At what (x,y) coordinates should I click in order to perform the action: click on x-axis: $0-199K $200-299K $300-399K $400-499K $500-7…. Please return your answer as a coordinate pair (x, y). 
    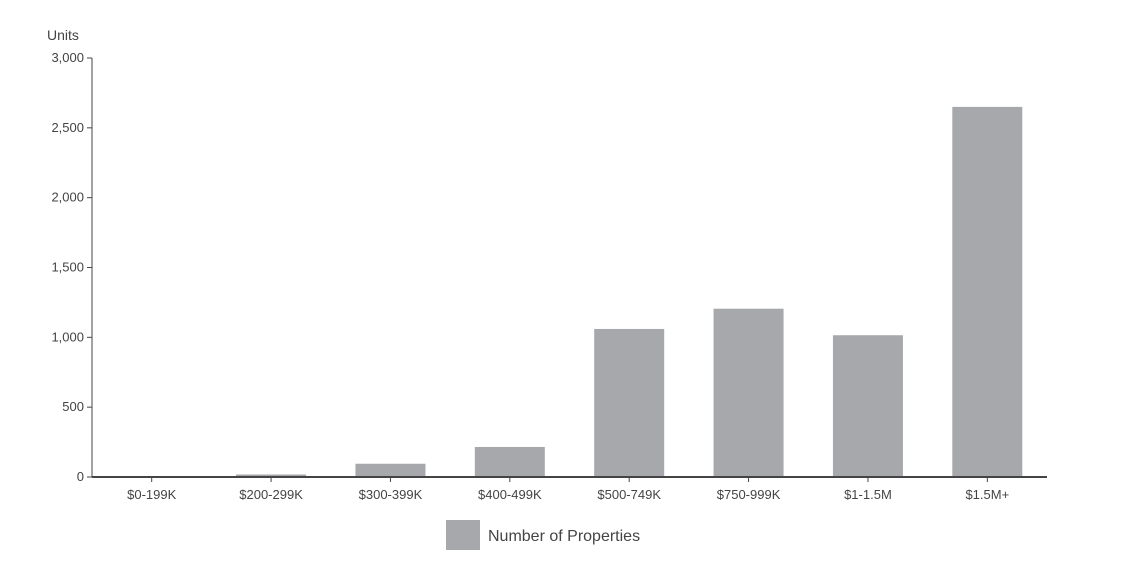
    Looking at the image, I should click on (569, 489).